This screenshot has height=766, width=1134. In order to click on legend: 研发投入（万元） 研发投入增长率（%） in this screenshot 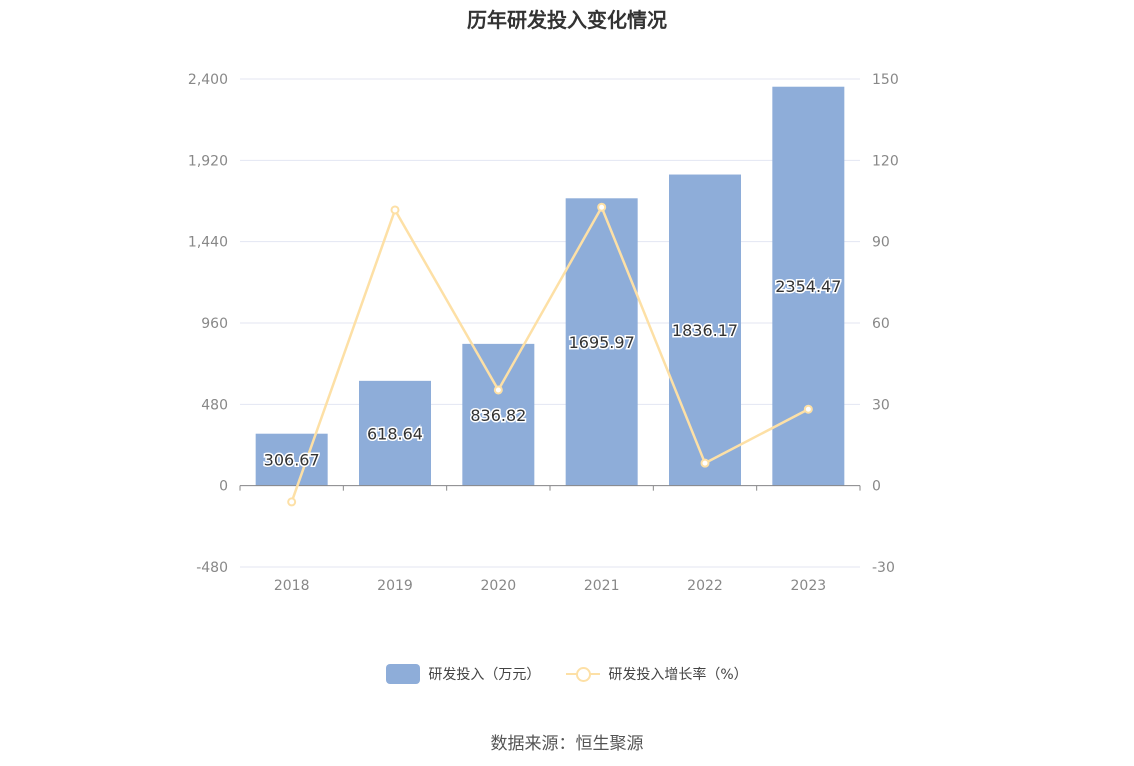, I will do `click(567, 674)`.